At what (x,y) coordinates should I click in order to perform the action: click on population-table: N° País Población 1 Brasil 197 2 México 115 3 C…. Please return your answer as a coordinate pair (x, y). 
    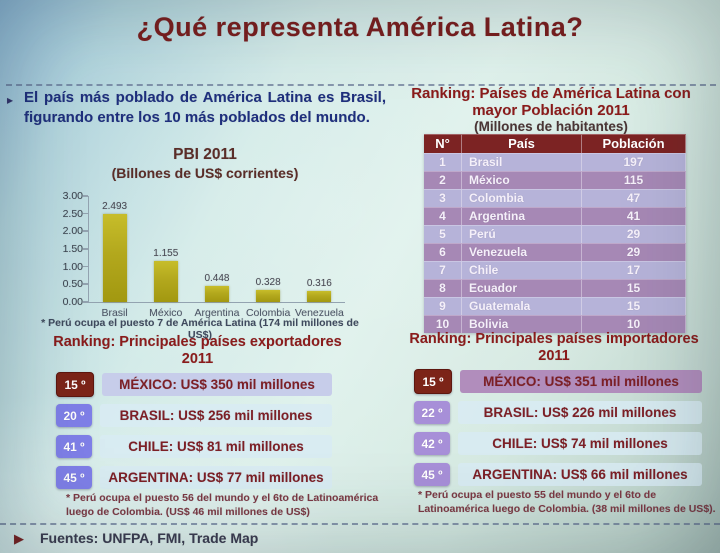
    Looking at the image, I should click on (555, 233).